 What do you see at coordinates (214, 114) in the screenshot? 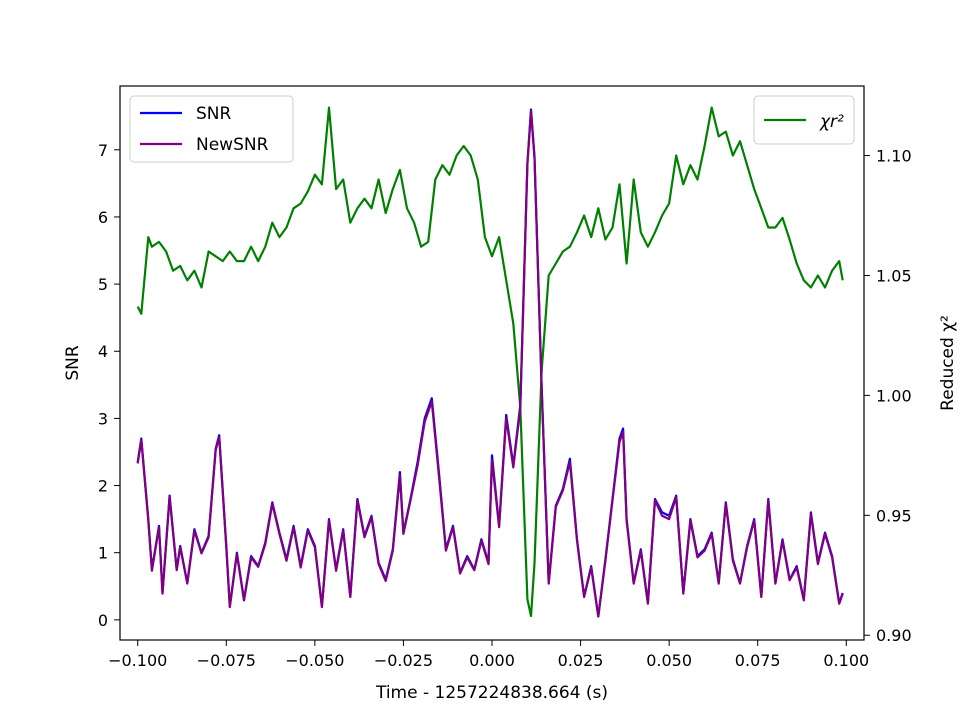
I see `legend-label-snr: SNR` at bounding box center [214, 114].